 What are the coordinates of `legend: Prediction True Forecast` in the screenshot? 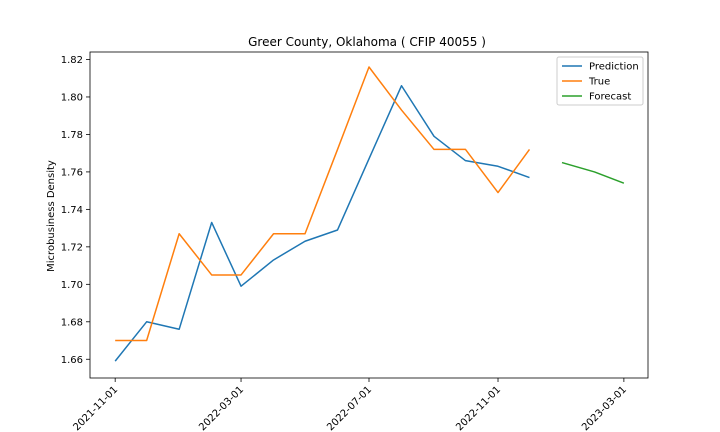 It's located at (600, 81).